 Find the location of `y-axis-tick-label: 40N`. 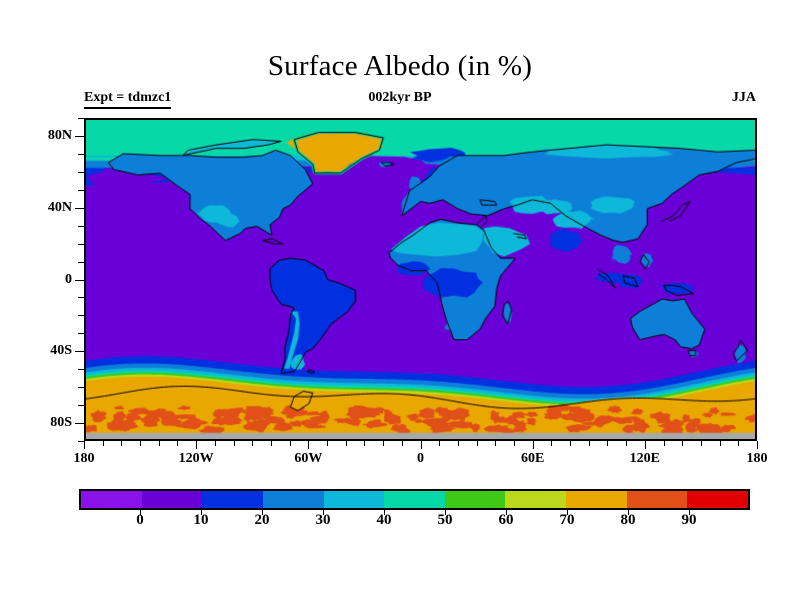

y-axis-tick-label: 40N is located at coordinates (59, 207).